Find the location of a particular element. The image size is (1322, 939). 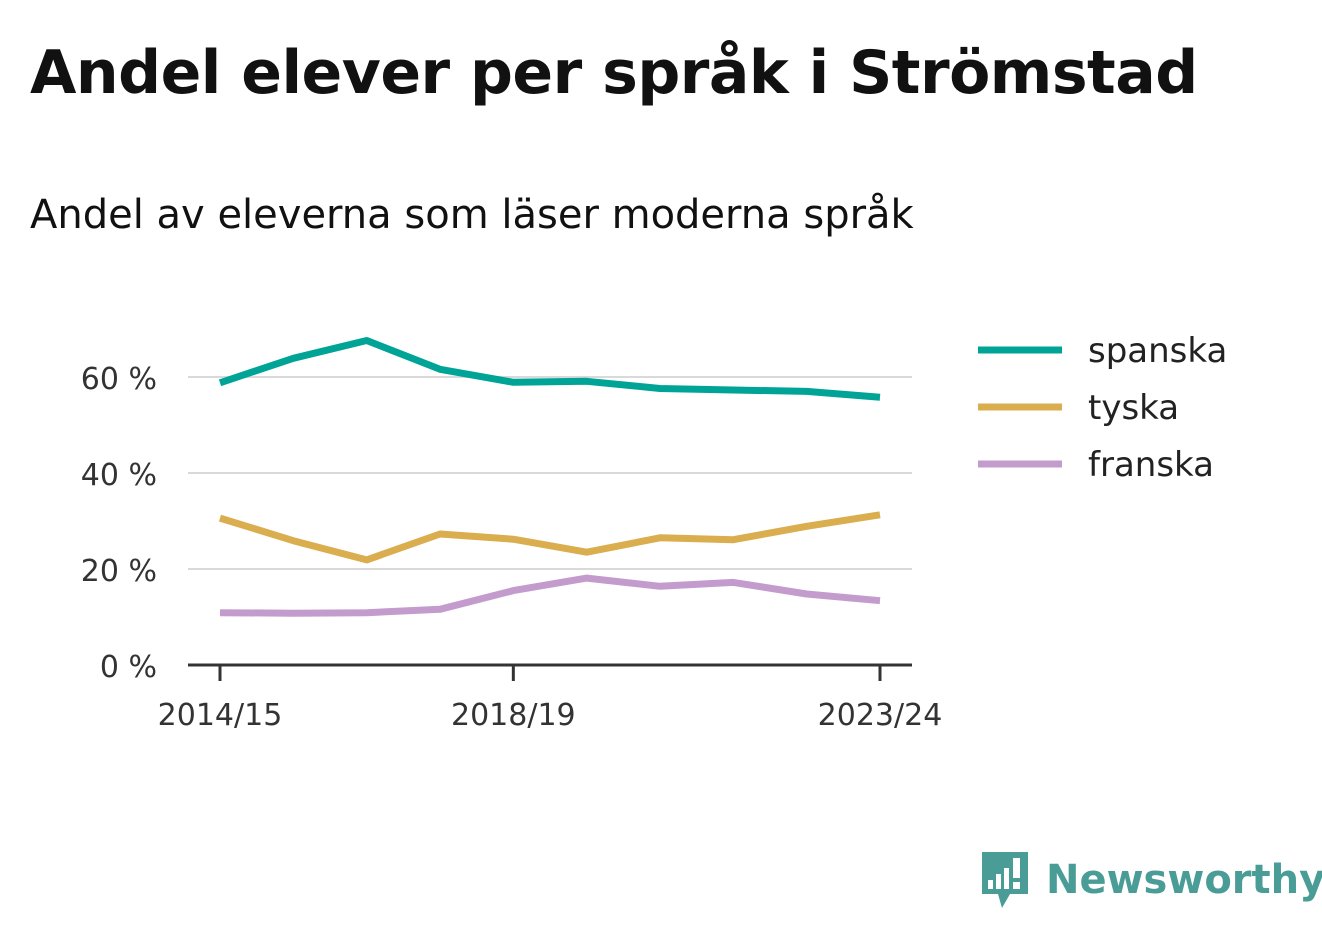

y-tick-label: 20 % is located at coordinates (119, 571).